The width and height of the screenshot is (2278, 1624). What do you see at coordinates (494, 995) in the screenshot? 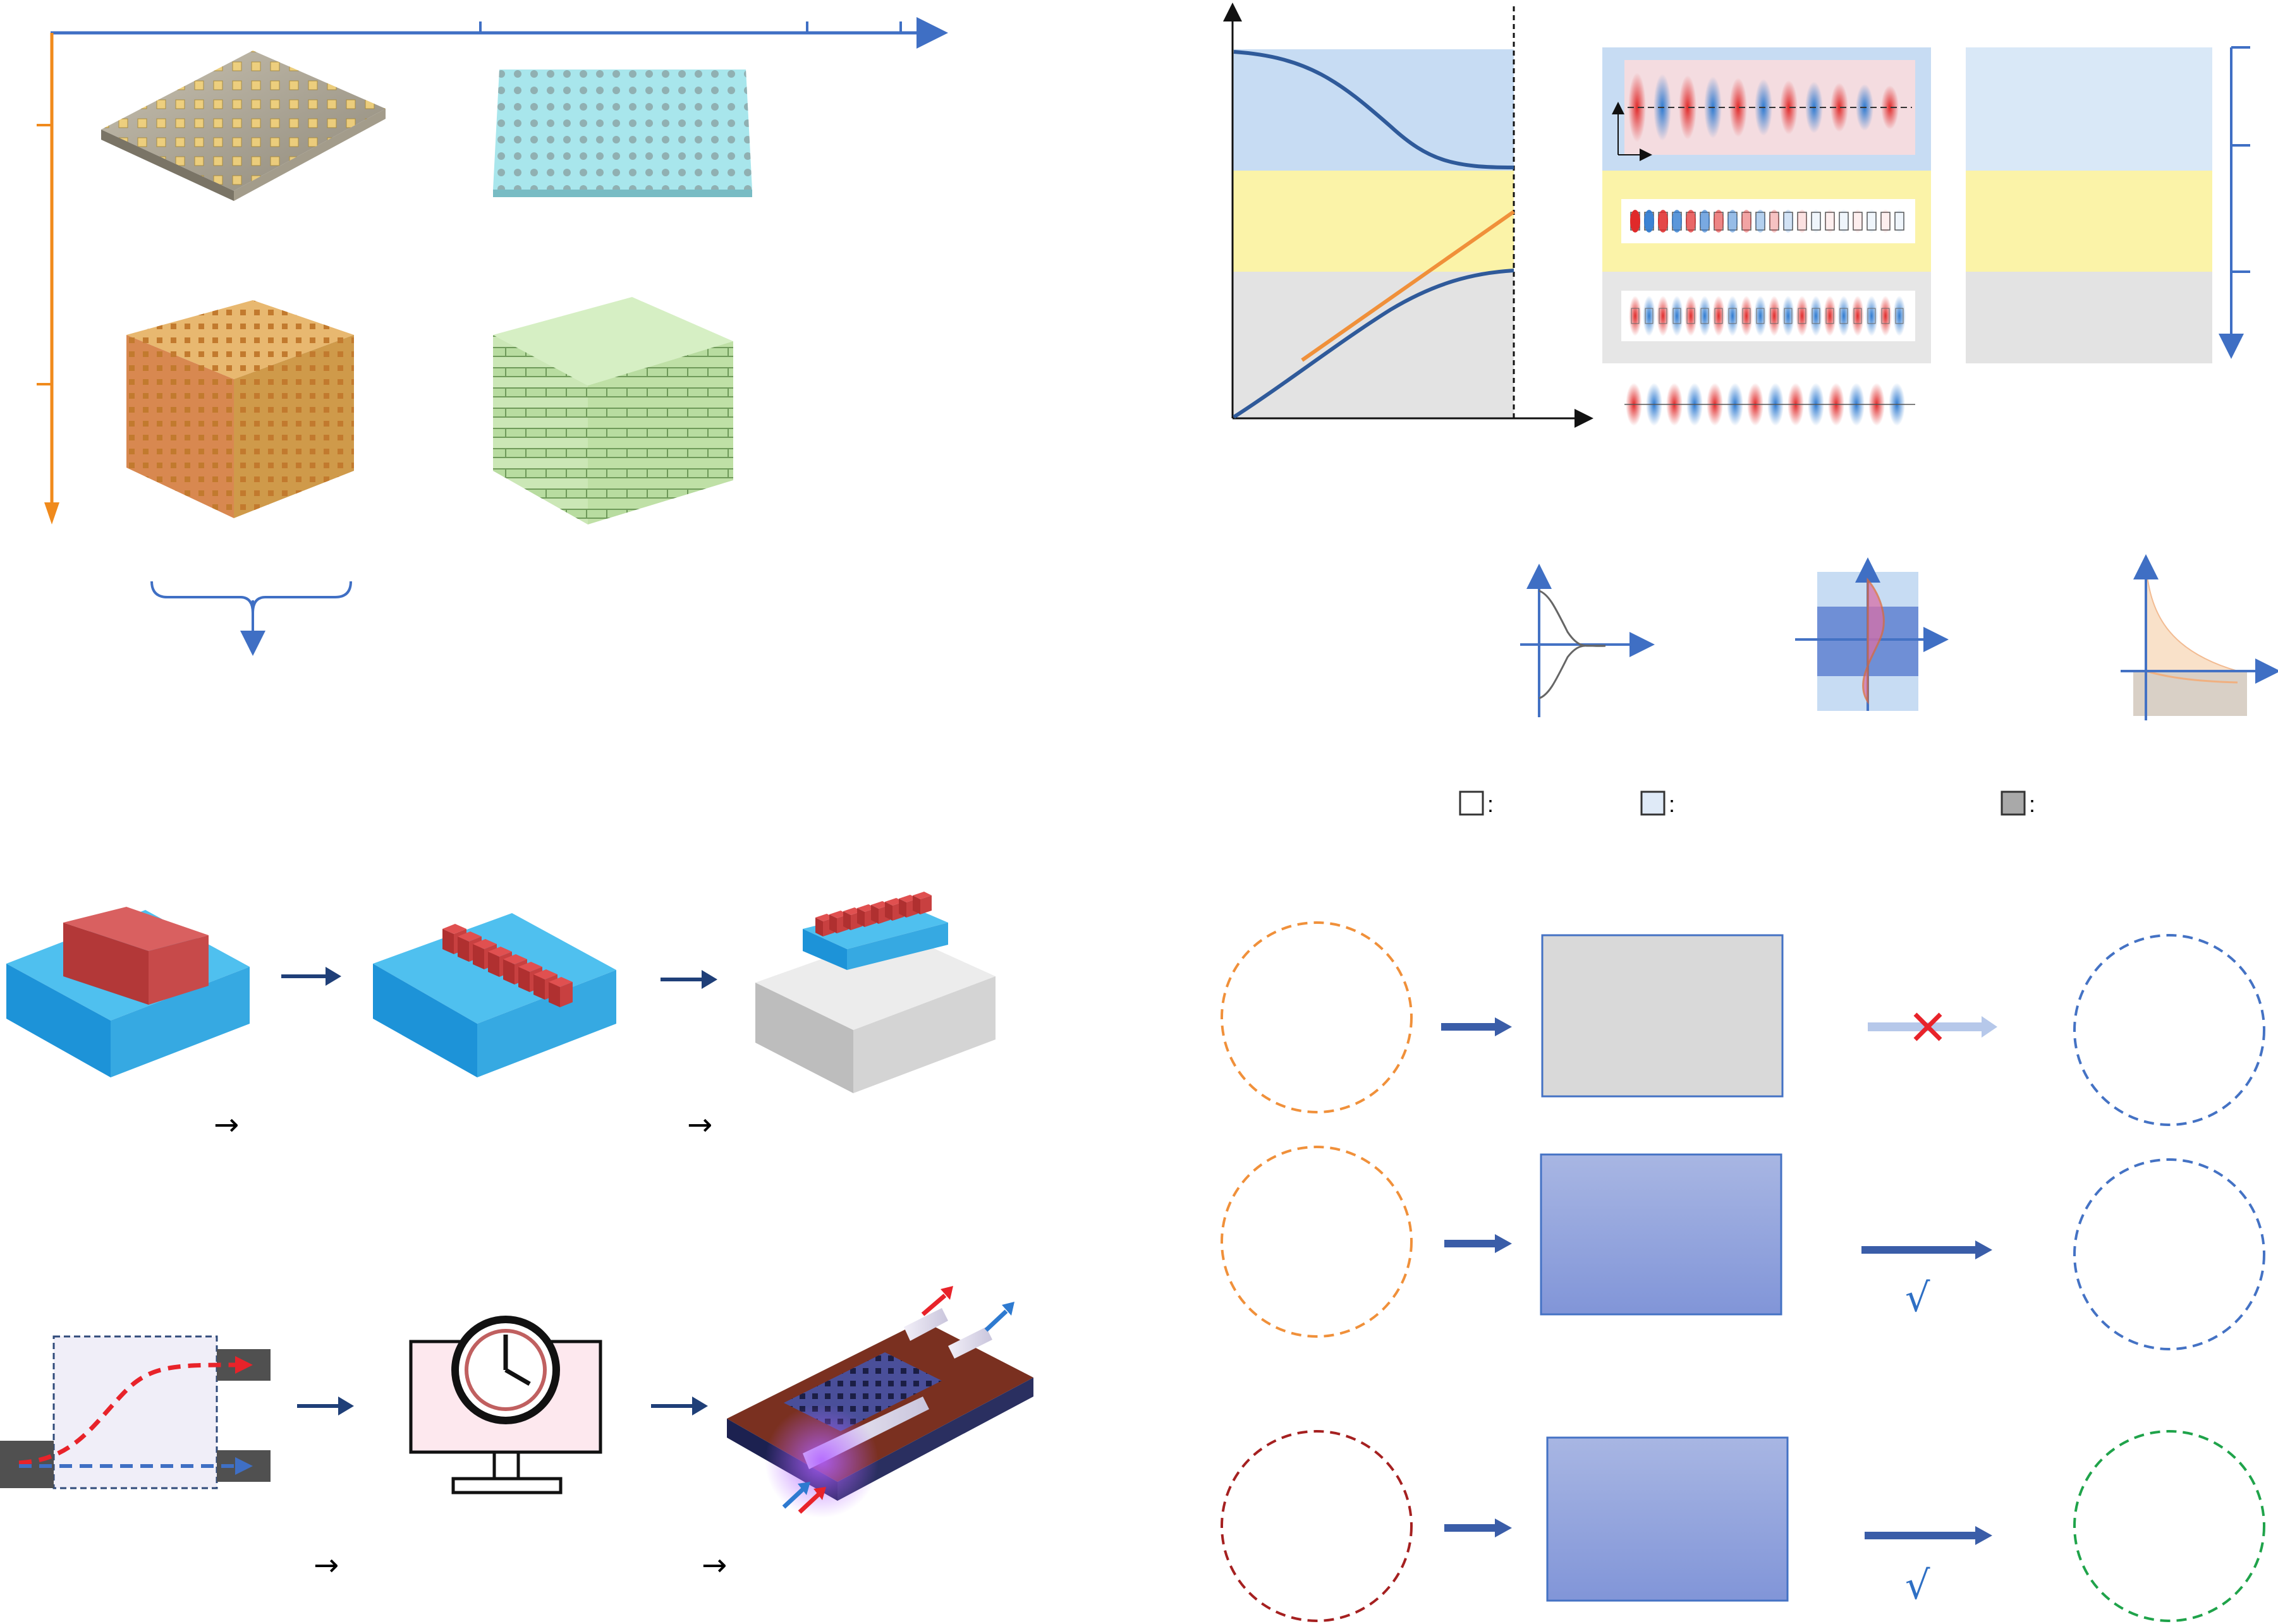
I see `step-segmented-waveguide` at bounding box center [494, 995].